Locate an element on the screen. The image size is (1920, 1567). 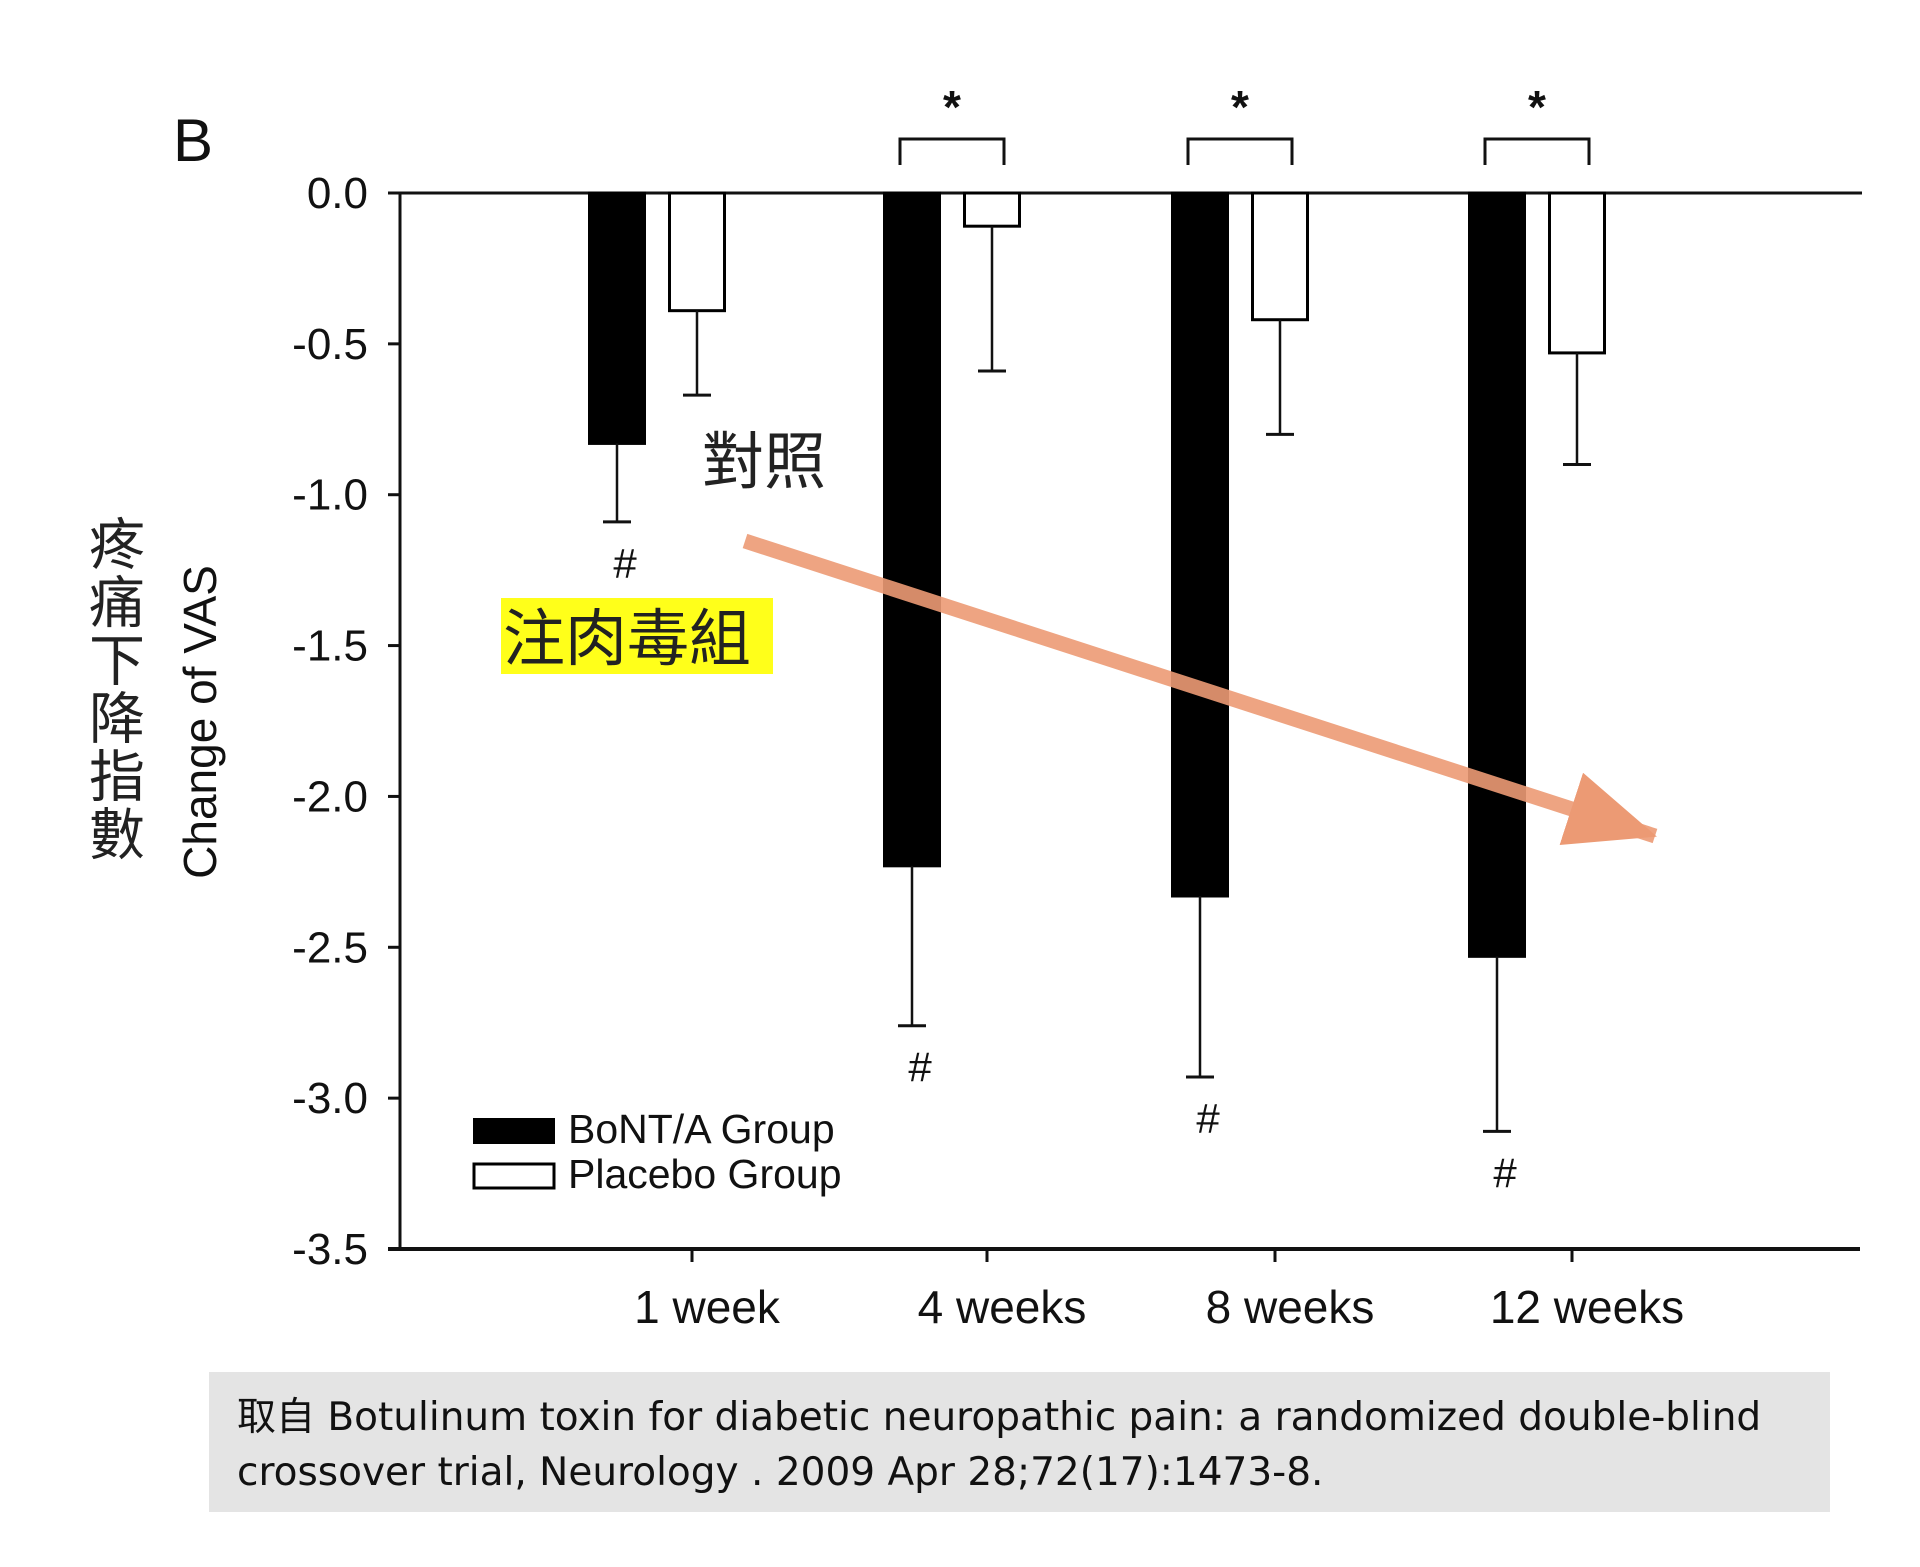
y-ticks: 0.0 -0.5 -1.0 -1.5 -2.0 -2.5 -3.0 -3.5 is located at coordinates (346, 721).